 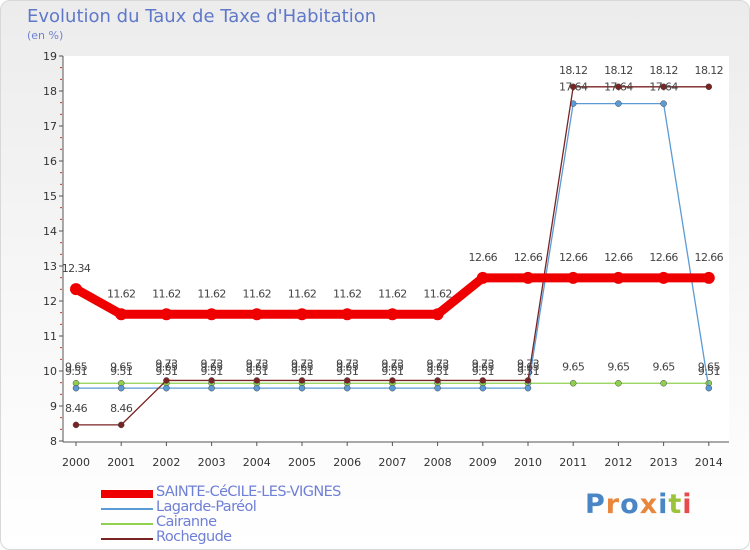 What do you see at coordinates (121, 462) in the screenshot?
I see `x-tick-label: 2001` at bounding box center [121, 462].